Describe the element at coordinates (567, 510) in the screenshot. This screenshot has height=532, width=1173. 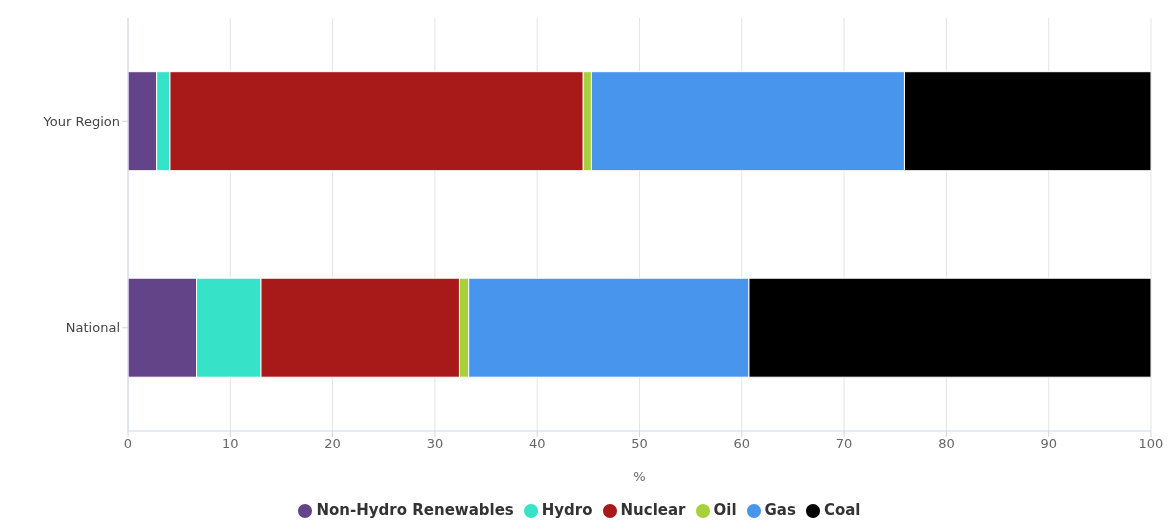
I see `legend-label: Hydro` at that location.